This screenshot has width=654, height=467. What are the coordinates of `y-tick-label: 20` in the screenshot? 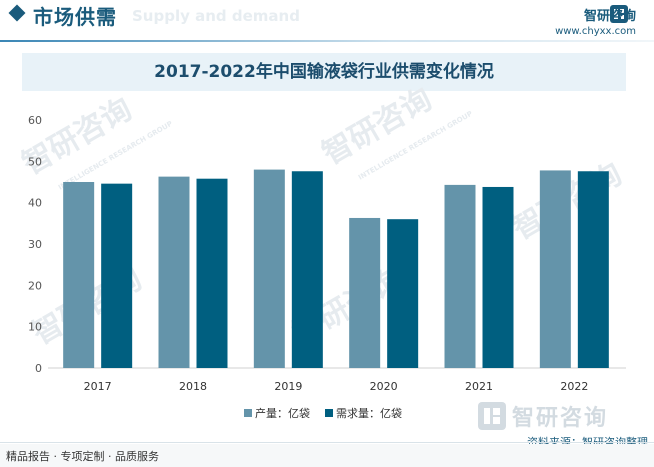 It's located at (35, 285).